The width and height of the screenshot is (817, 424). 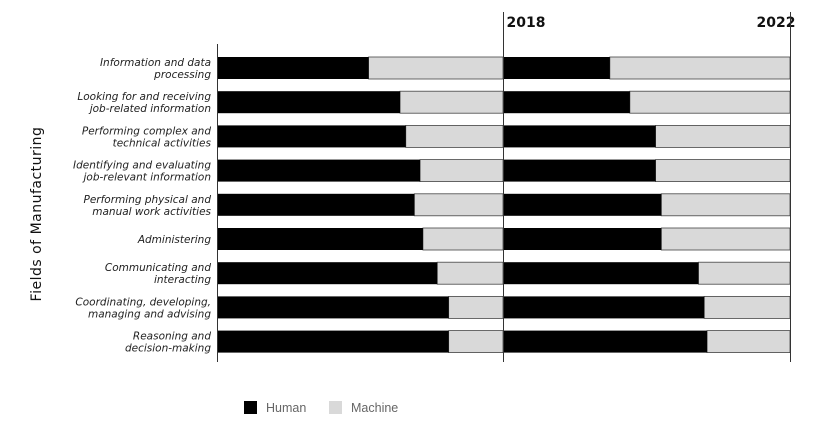 What do you see at coordinates (147, 178) in the screenshot?
I see `category-label-4-line2: job-relevant information` at bounding box center [147, 178].